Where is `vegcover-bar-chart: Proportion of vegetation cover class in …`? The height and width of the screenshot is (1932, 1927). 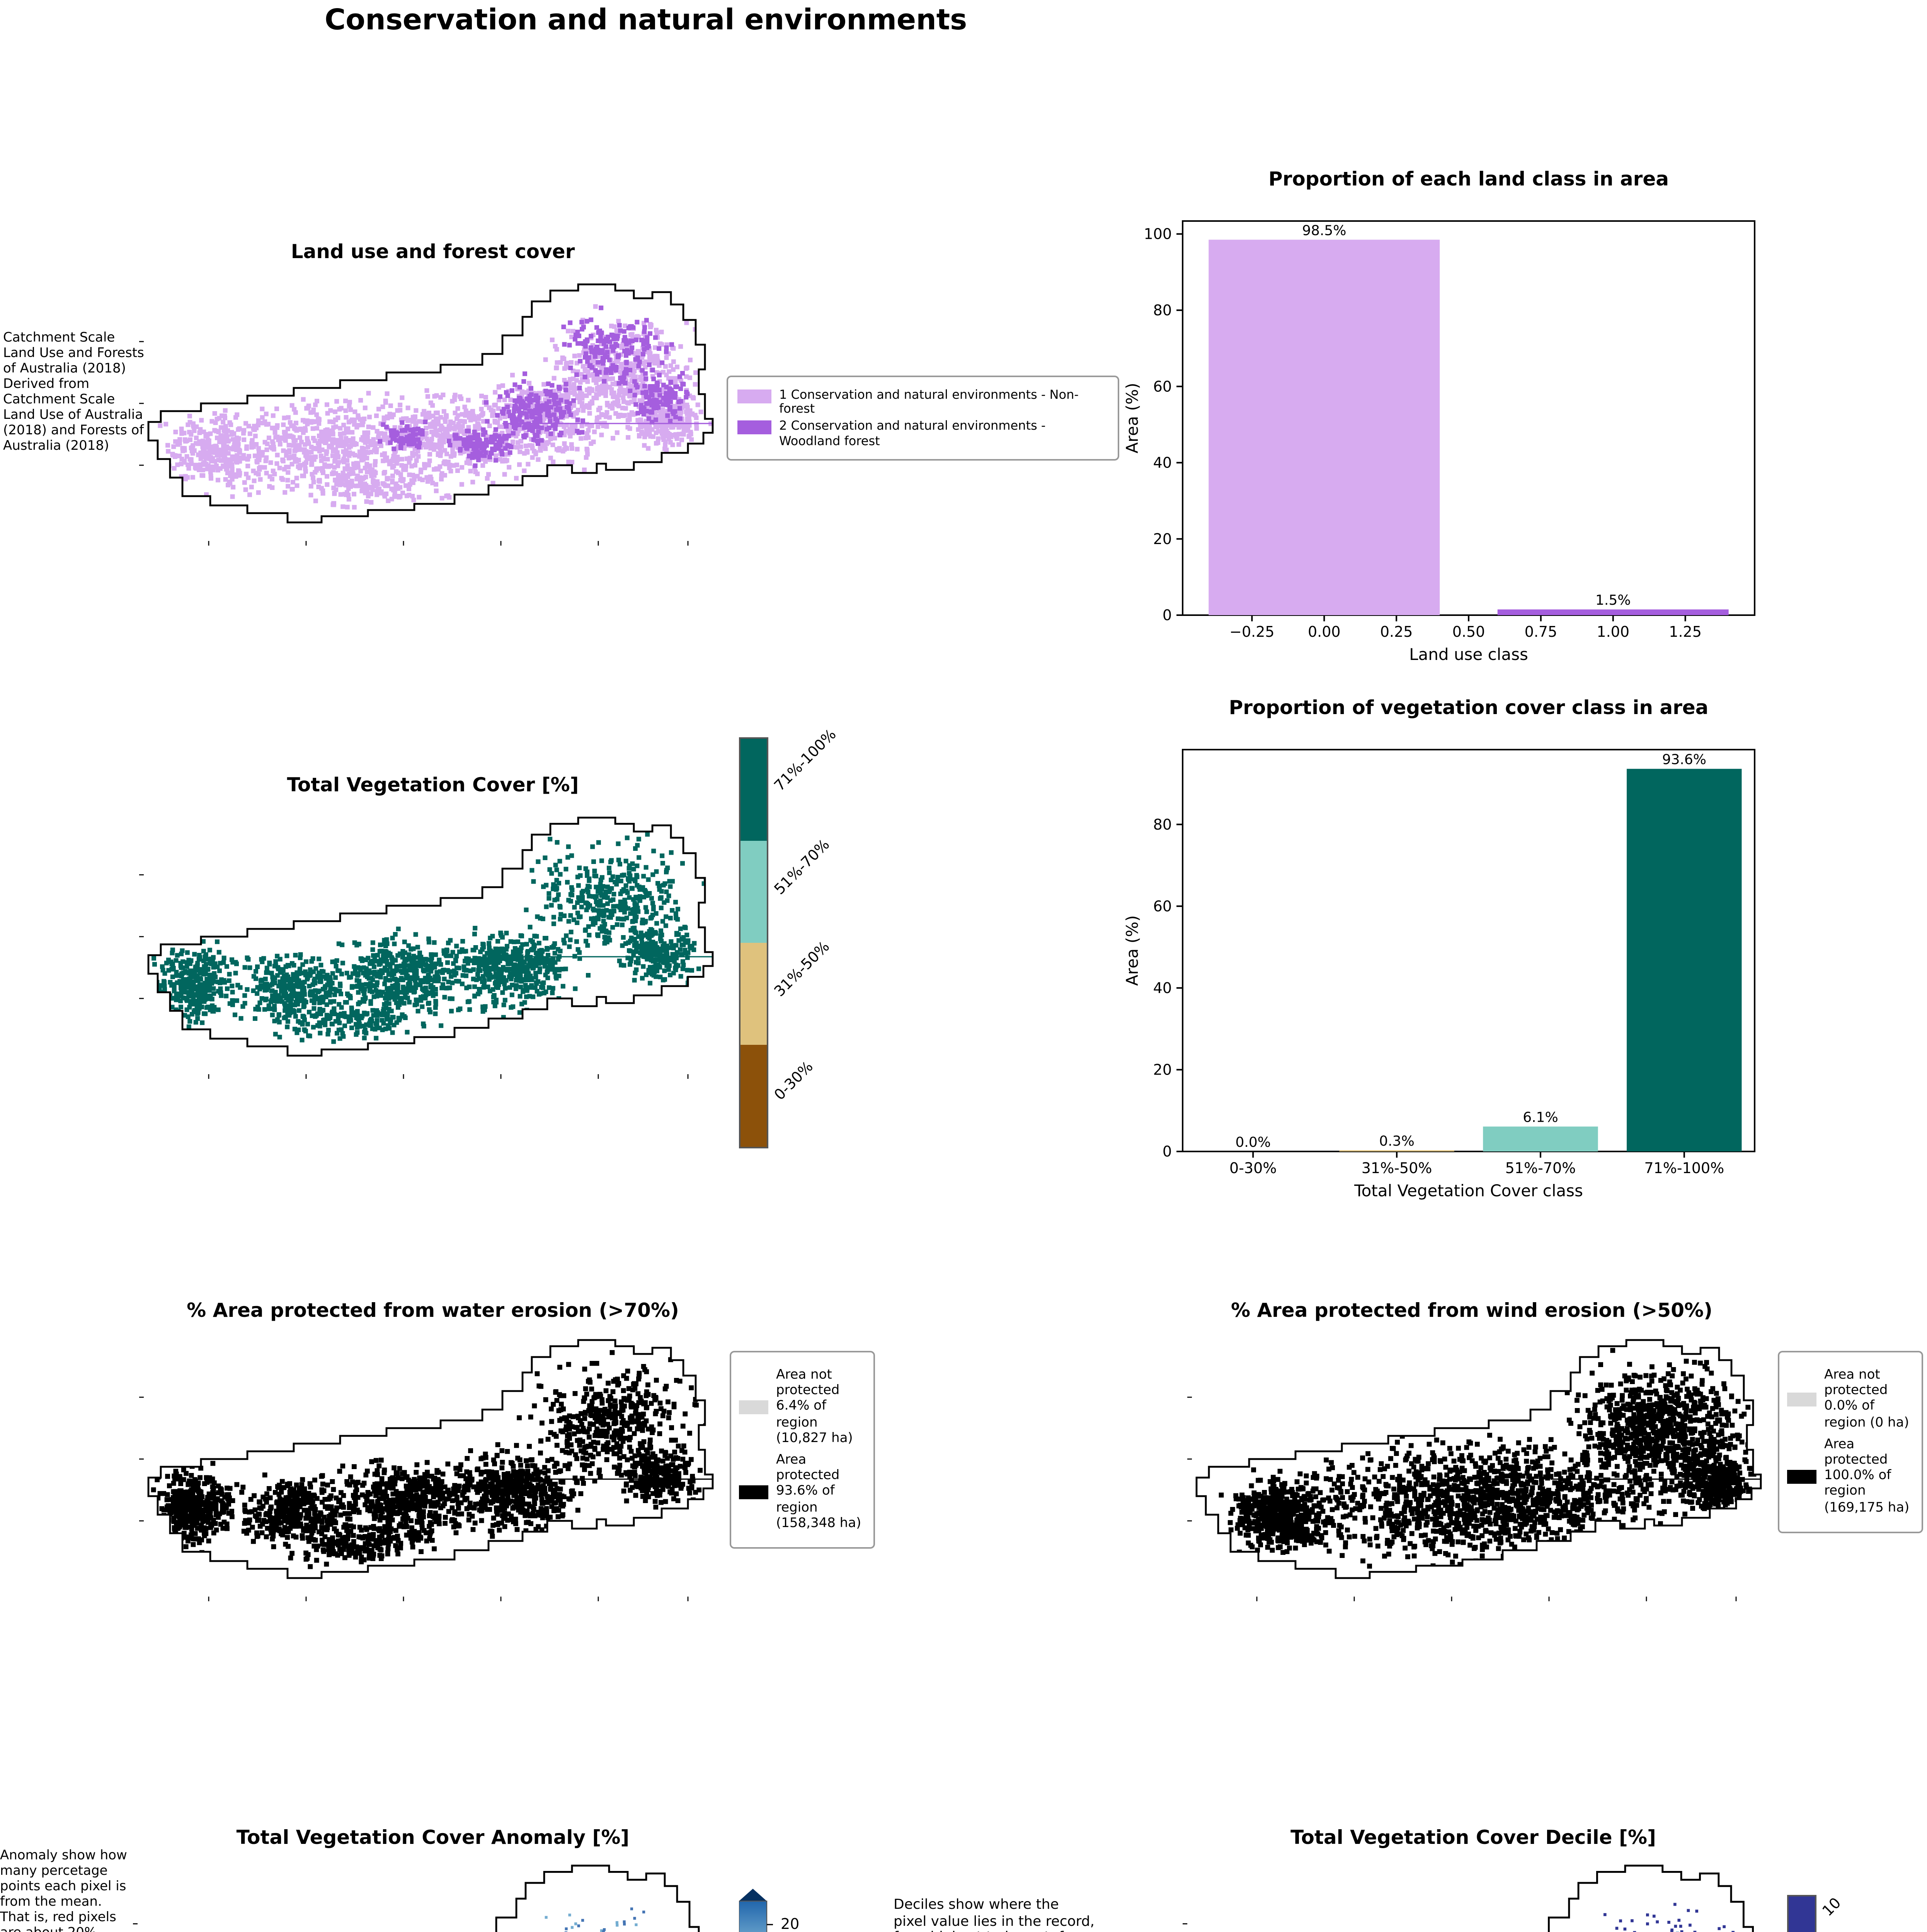
vegcover-bar-chart: Proportion of vegetation cover class in … is located at coordinates (1439, 948).